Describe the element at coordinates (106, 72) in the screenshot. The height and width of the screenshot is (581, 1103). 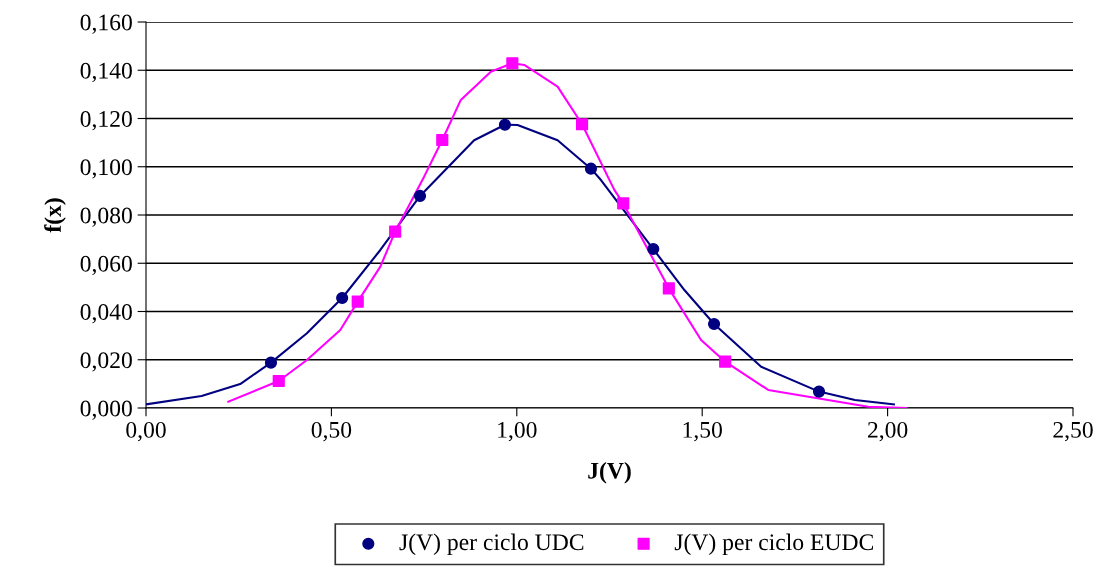
I see `y-tick-label: 0,140` at that location.